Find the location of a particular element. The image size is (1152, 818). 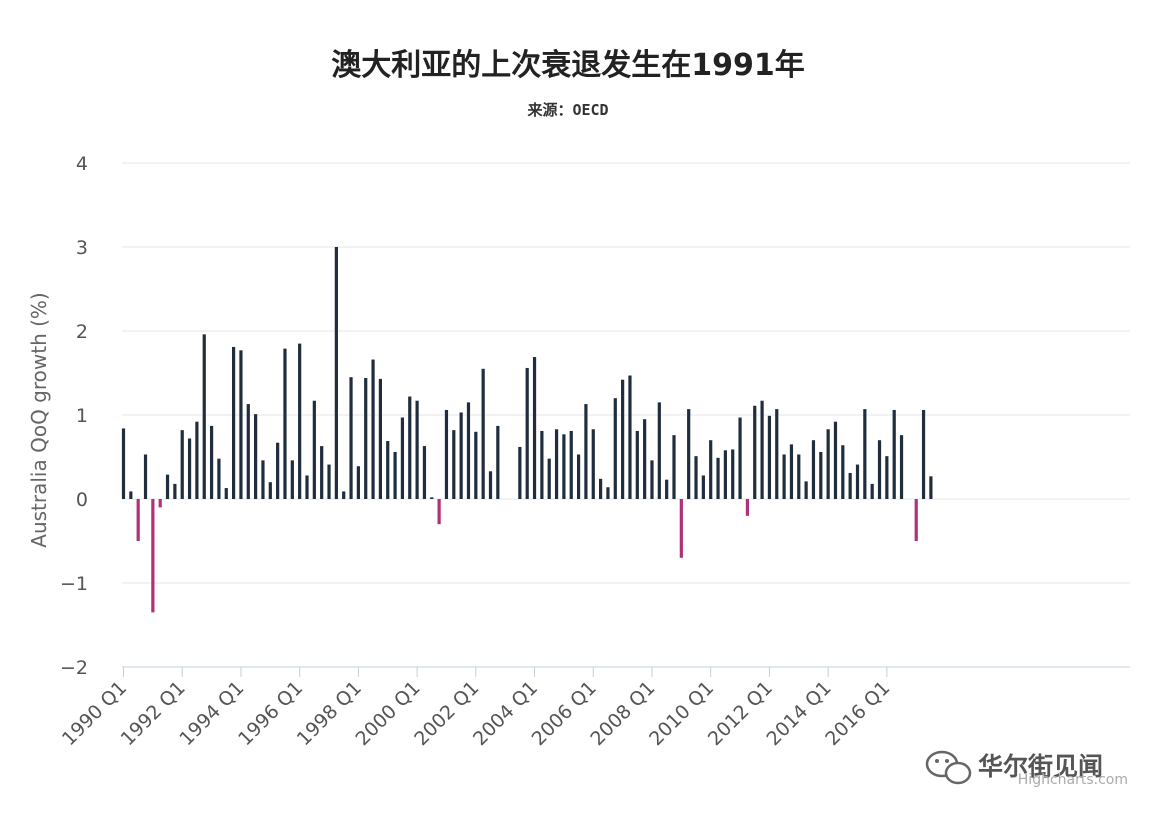

x-tick-label: 2016 Q1 is located at coordinates (857, 713).